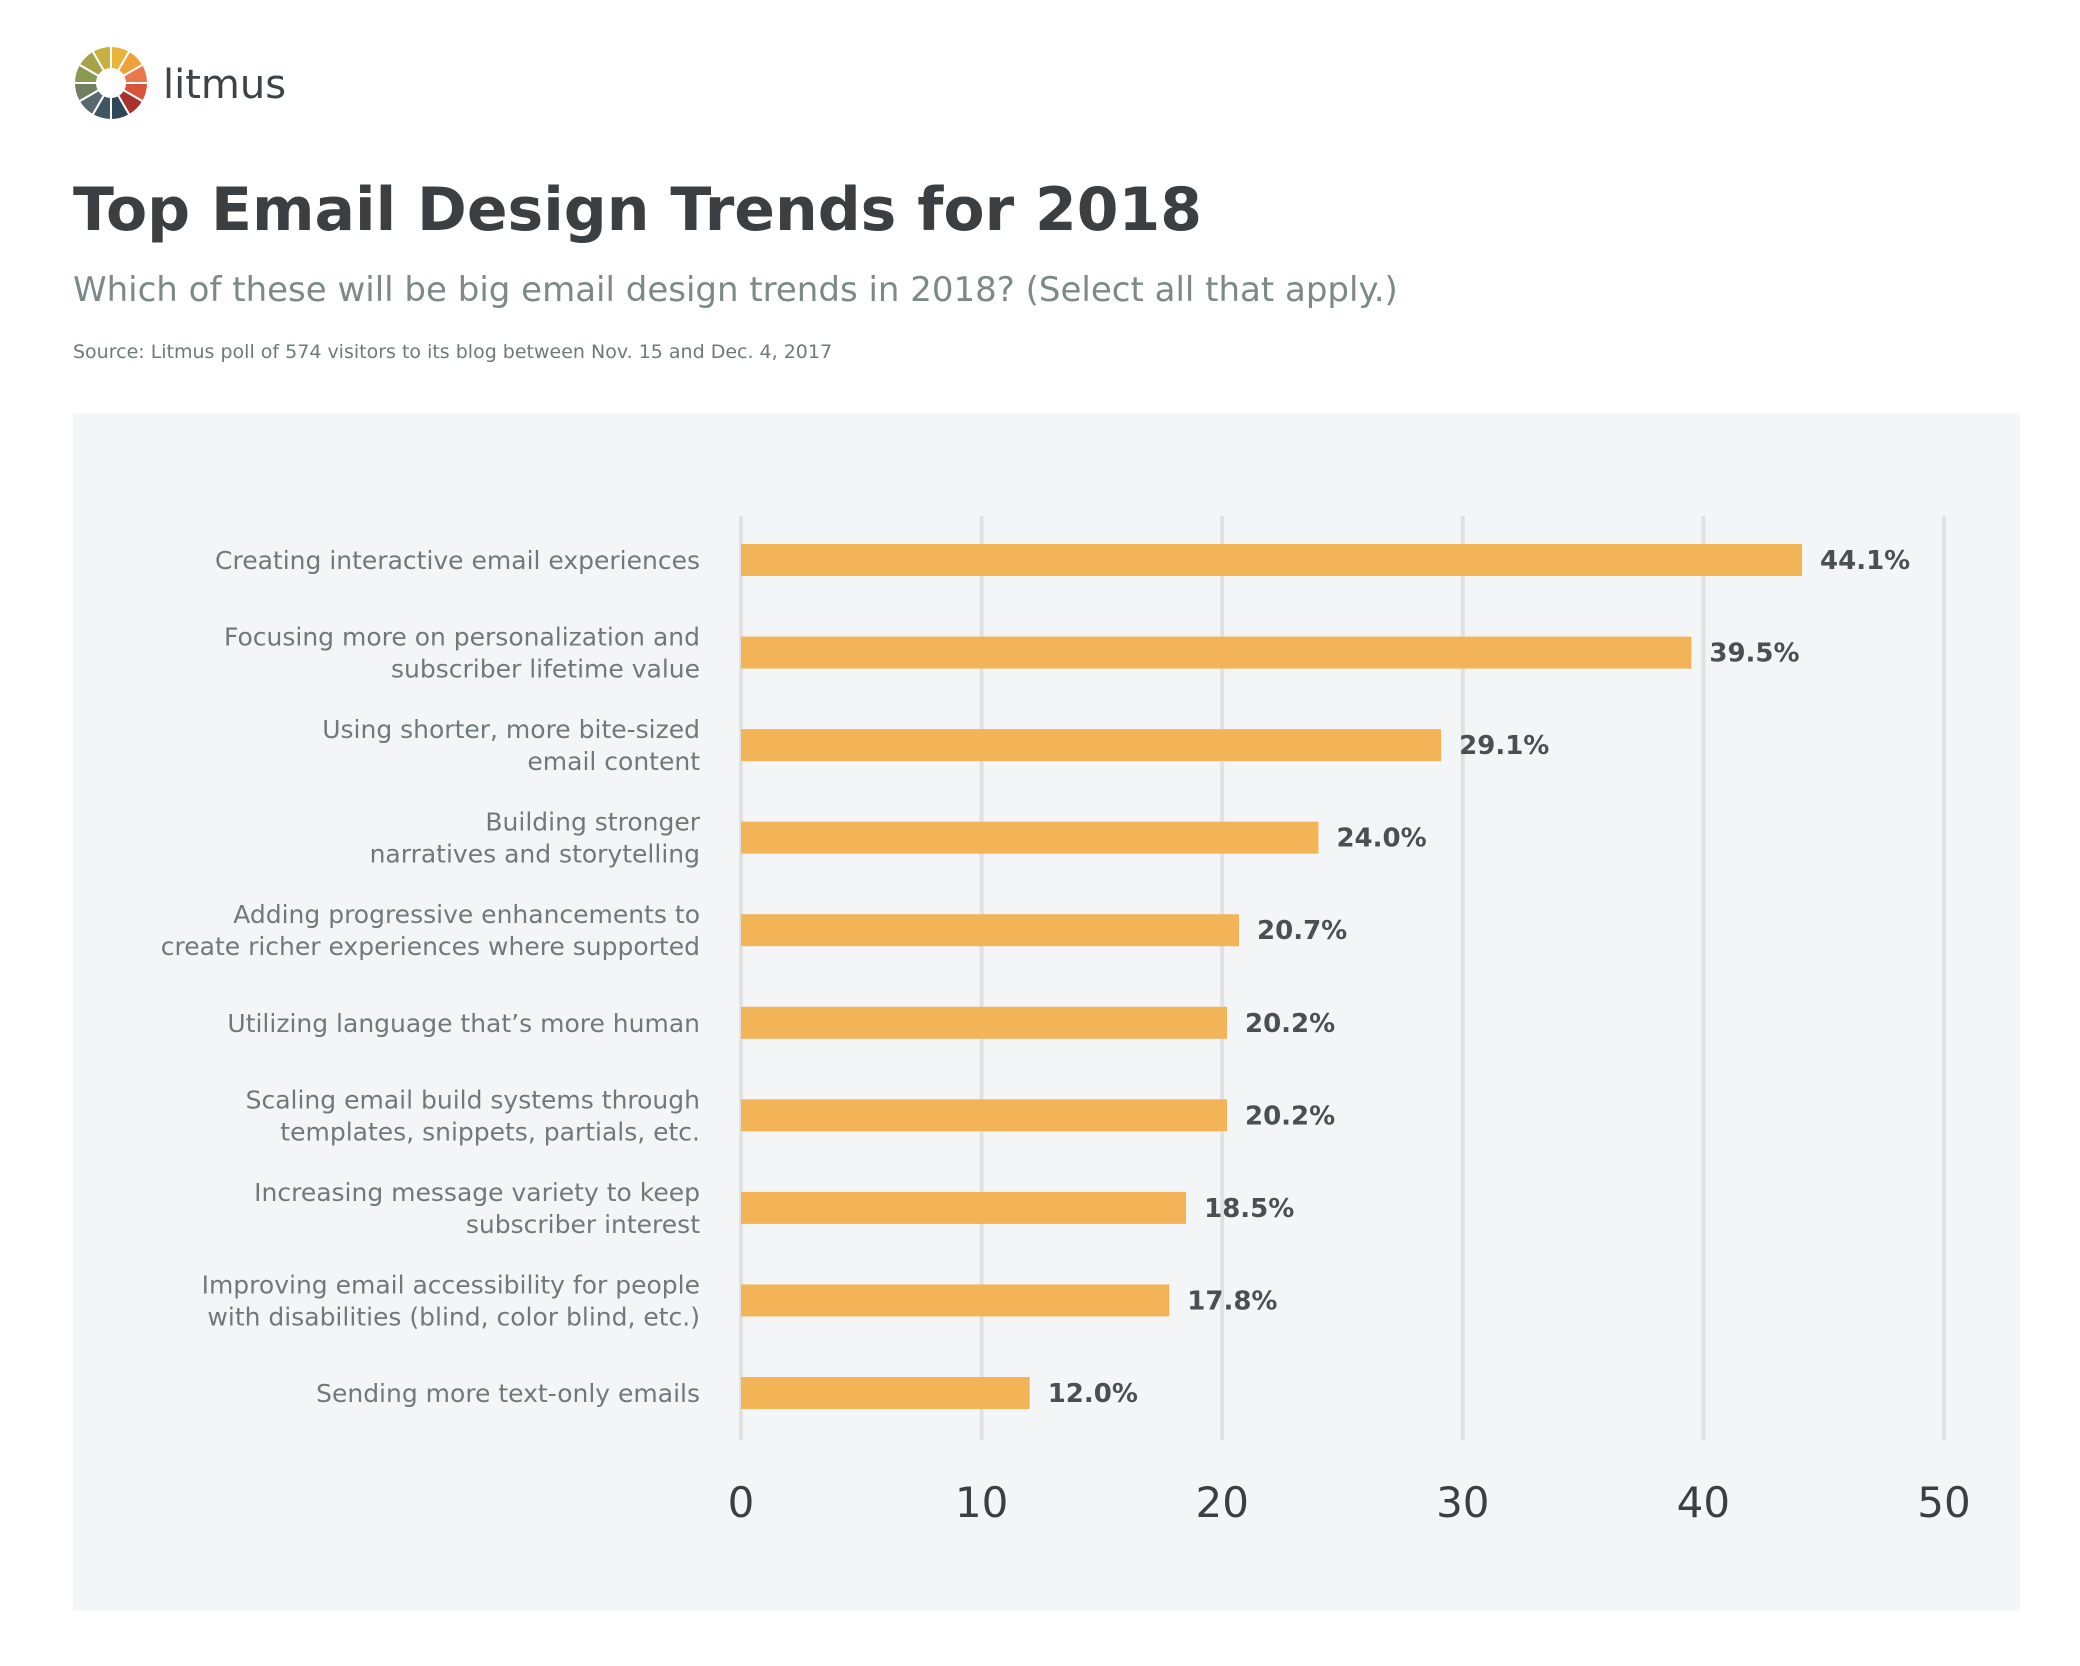  Describe the element at coordinates (1504, 746) in the screenshot. I see `value-label: 29.1%` at that location.